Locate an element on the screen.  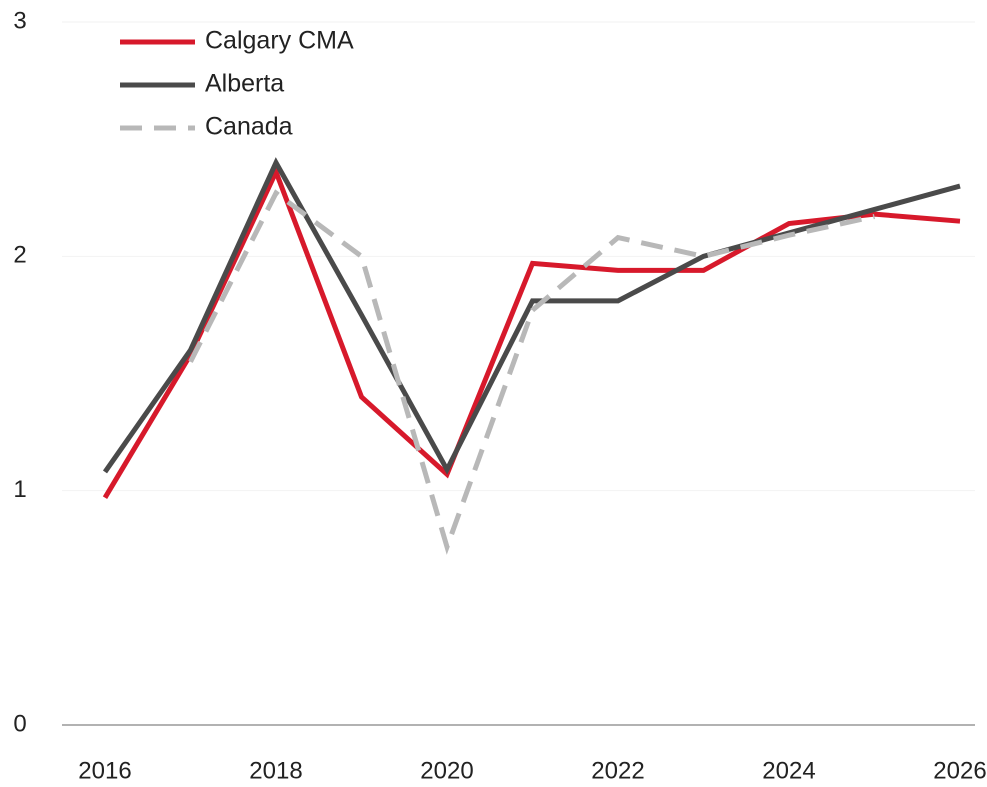
y-tick-label: 0 is located at coordinates (19, 723).